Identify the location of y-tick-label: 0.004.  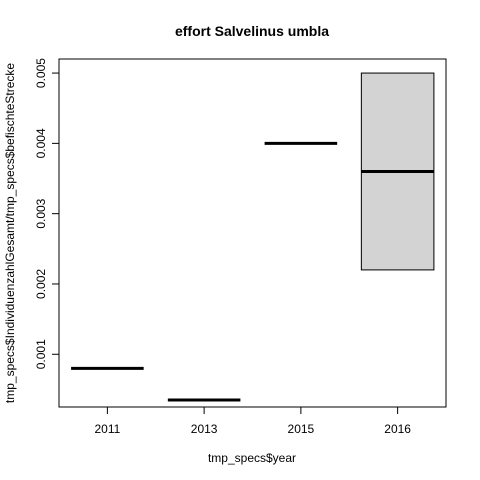
(41, 143).